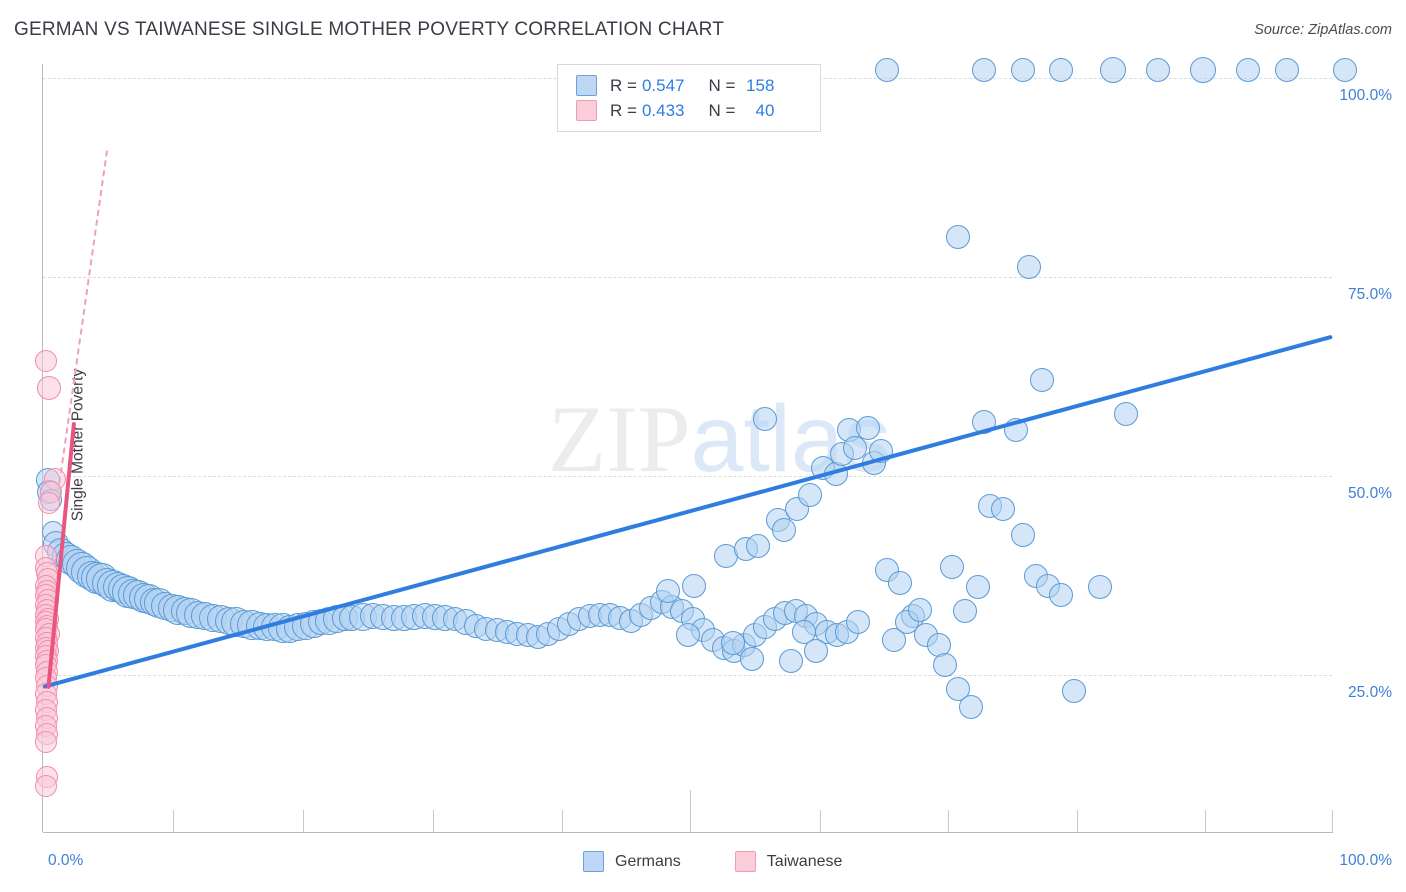 The width and height of the screenshot is (1406, 892). Describe the element at coordinates (698, 85) in the screenshot. I see `stats-row-germans: R = 0.547 N = 158` at that location.